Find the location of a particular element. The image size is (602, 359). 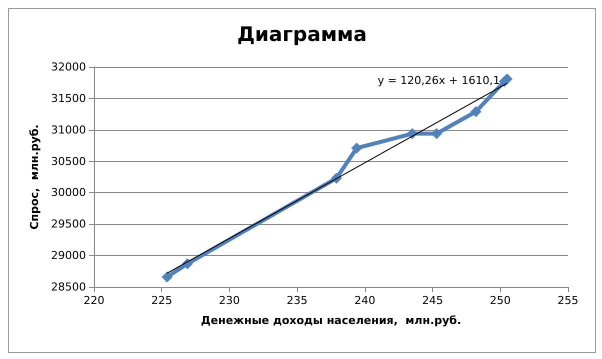

y-tick-label: 29500 is located at coordinates (68, 224).